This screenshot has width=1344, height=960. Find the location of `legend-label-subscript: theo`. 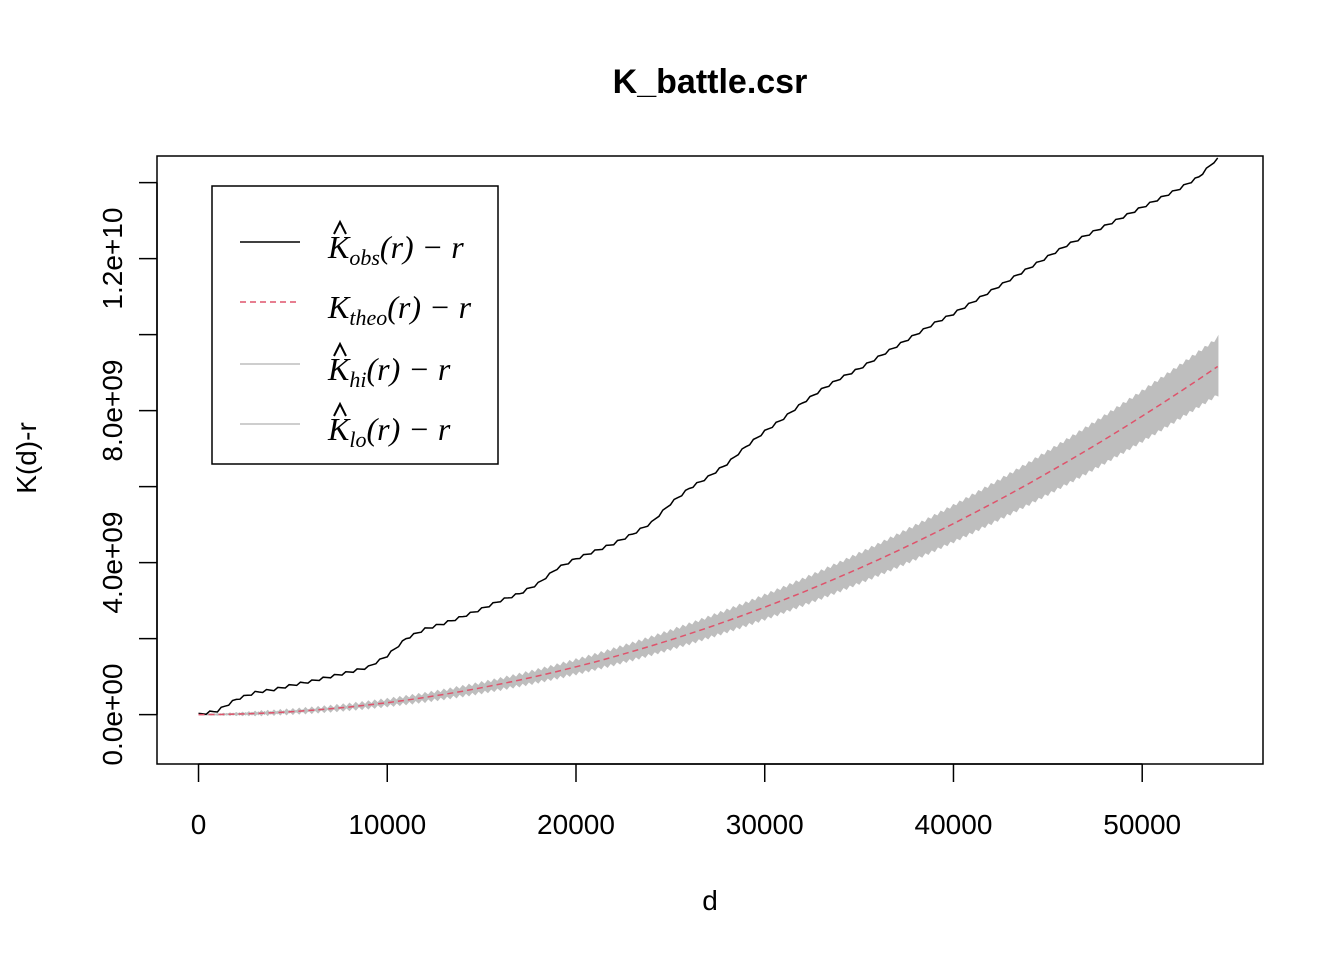

legend-label-subscript: theo is located at coordinates (368, 317).